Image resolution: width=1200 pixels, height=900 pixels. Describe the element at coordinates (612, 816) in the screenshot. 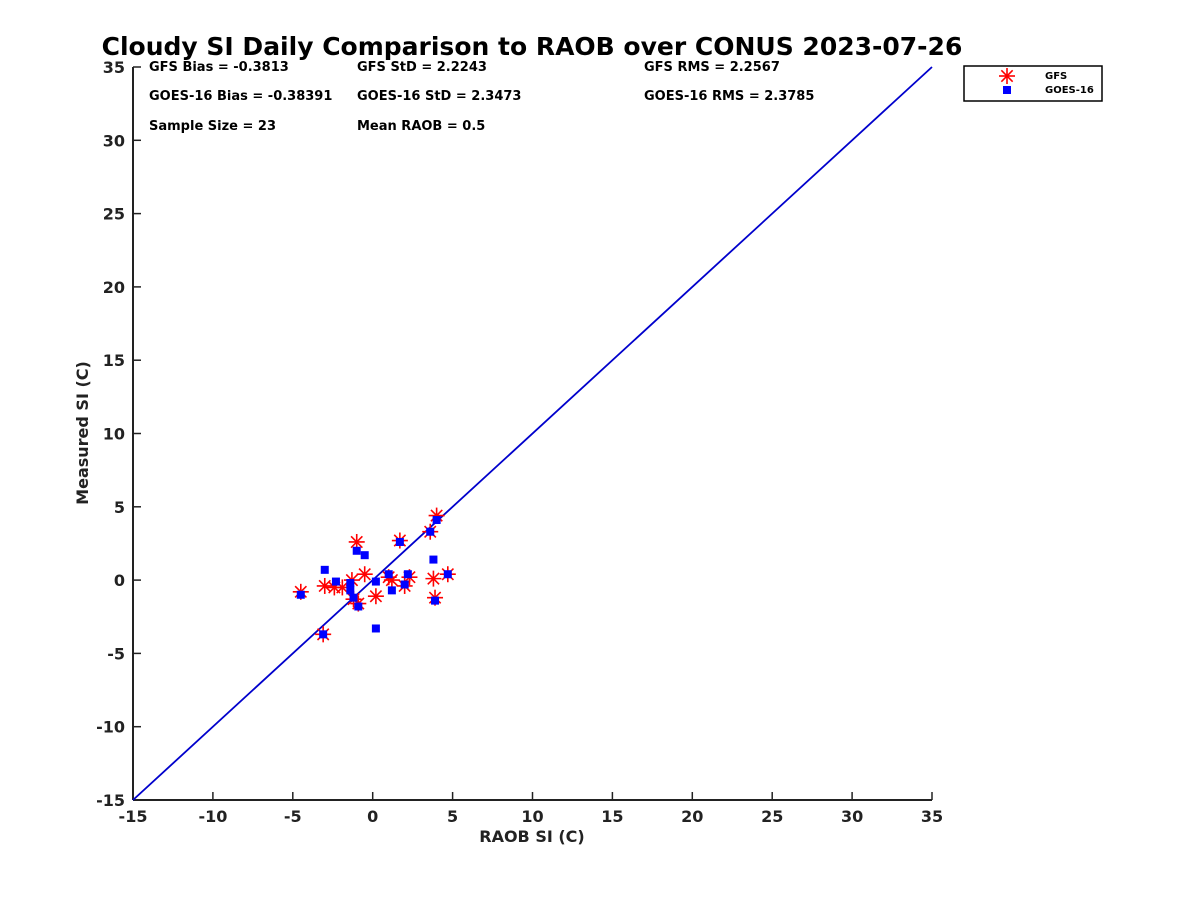

I see `x-tick-label: 15` at that location.